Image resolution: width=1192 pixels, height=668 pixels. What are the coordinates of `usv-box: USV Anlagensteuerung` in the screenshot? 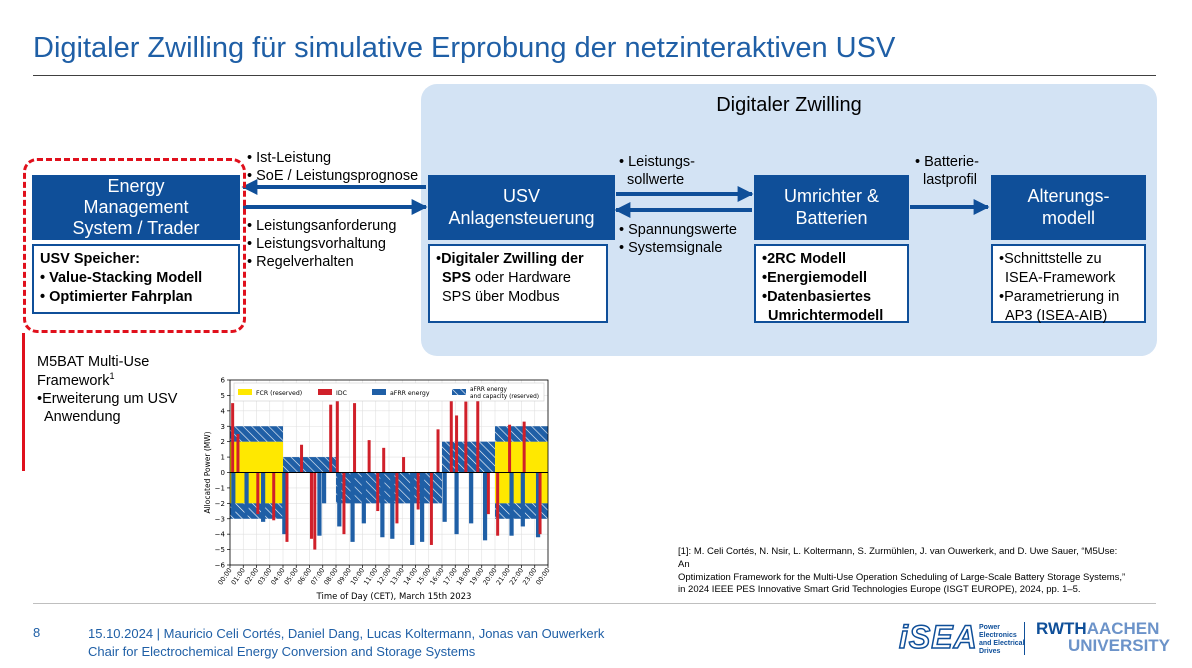 It's located at (521, 207).